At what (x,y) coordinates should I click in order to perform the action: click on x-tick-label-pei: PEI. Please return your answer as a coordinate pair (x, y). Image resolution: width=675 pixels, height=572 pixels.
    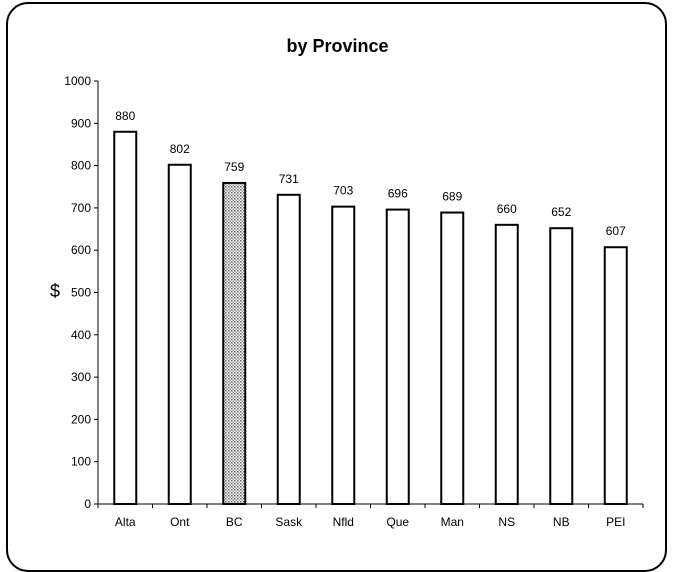
    Looking at the image, I should click on (615, 522).